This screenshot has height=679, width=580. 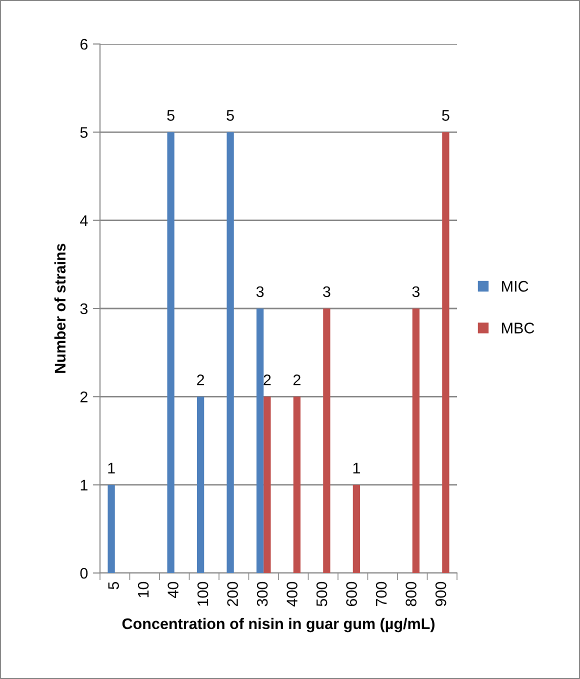 What do you see at coordinates (515, 286) in the screenshot?
I see `legend-label: MIC` at bounding box center [515, 286].